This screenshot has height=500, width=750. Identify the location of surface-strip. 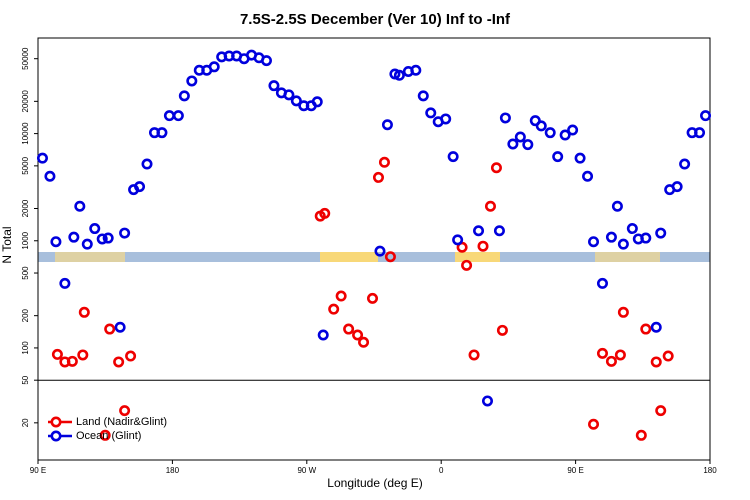
(374, 257).